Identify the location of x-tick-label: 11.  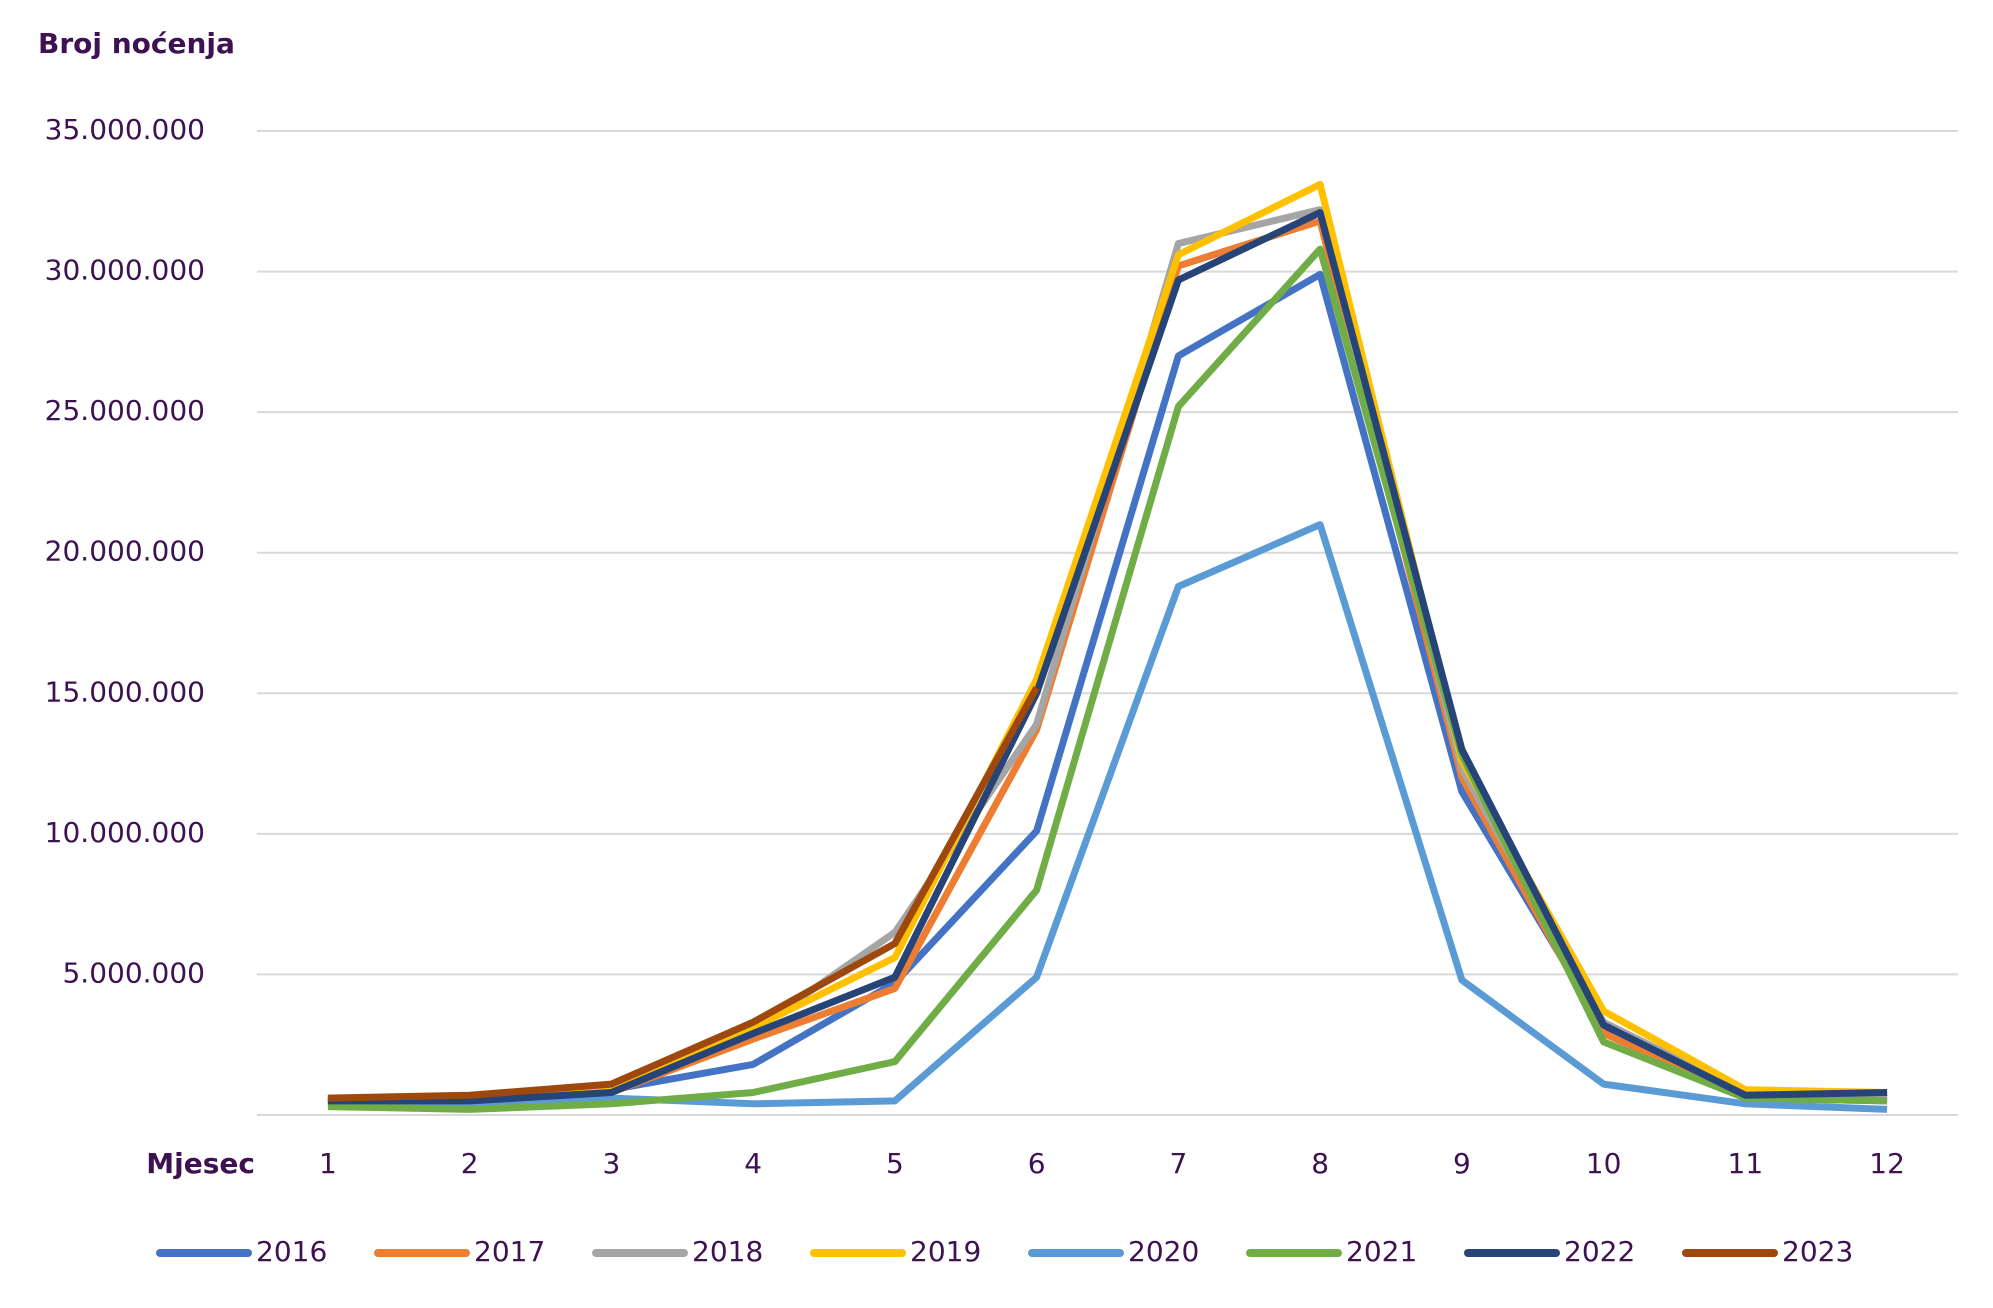
(1746, 1163).